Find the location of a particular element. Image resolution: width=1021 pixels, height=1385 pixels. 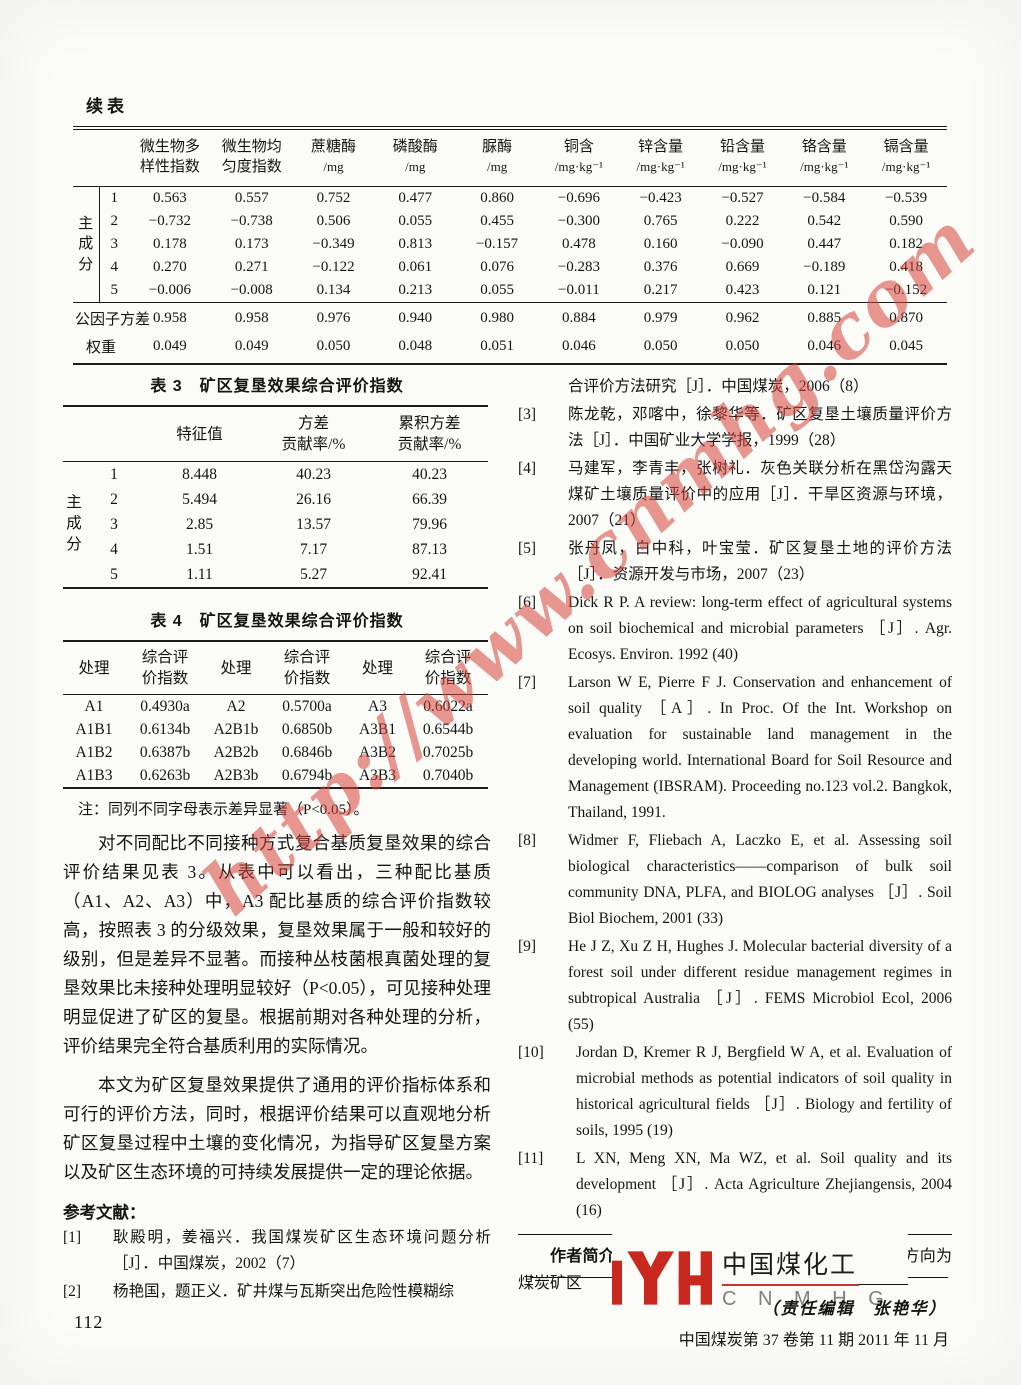

ref-number: [11] is located at coordinates (531, 1158).